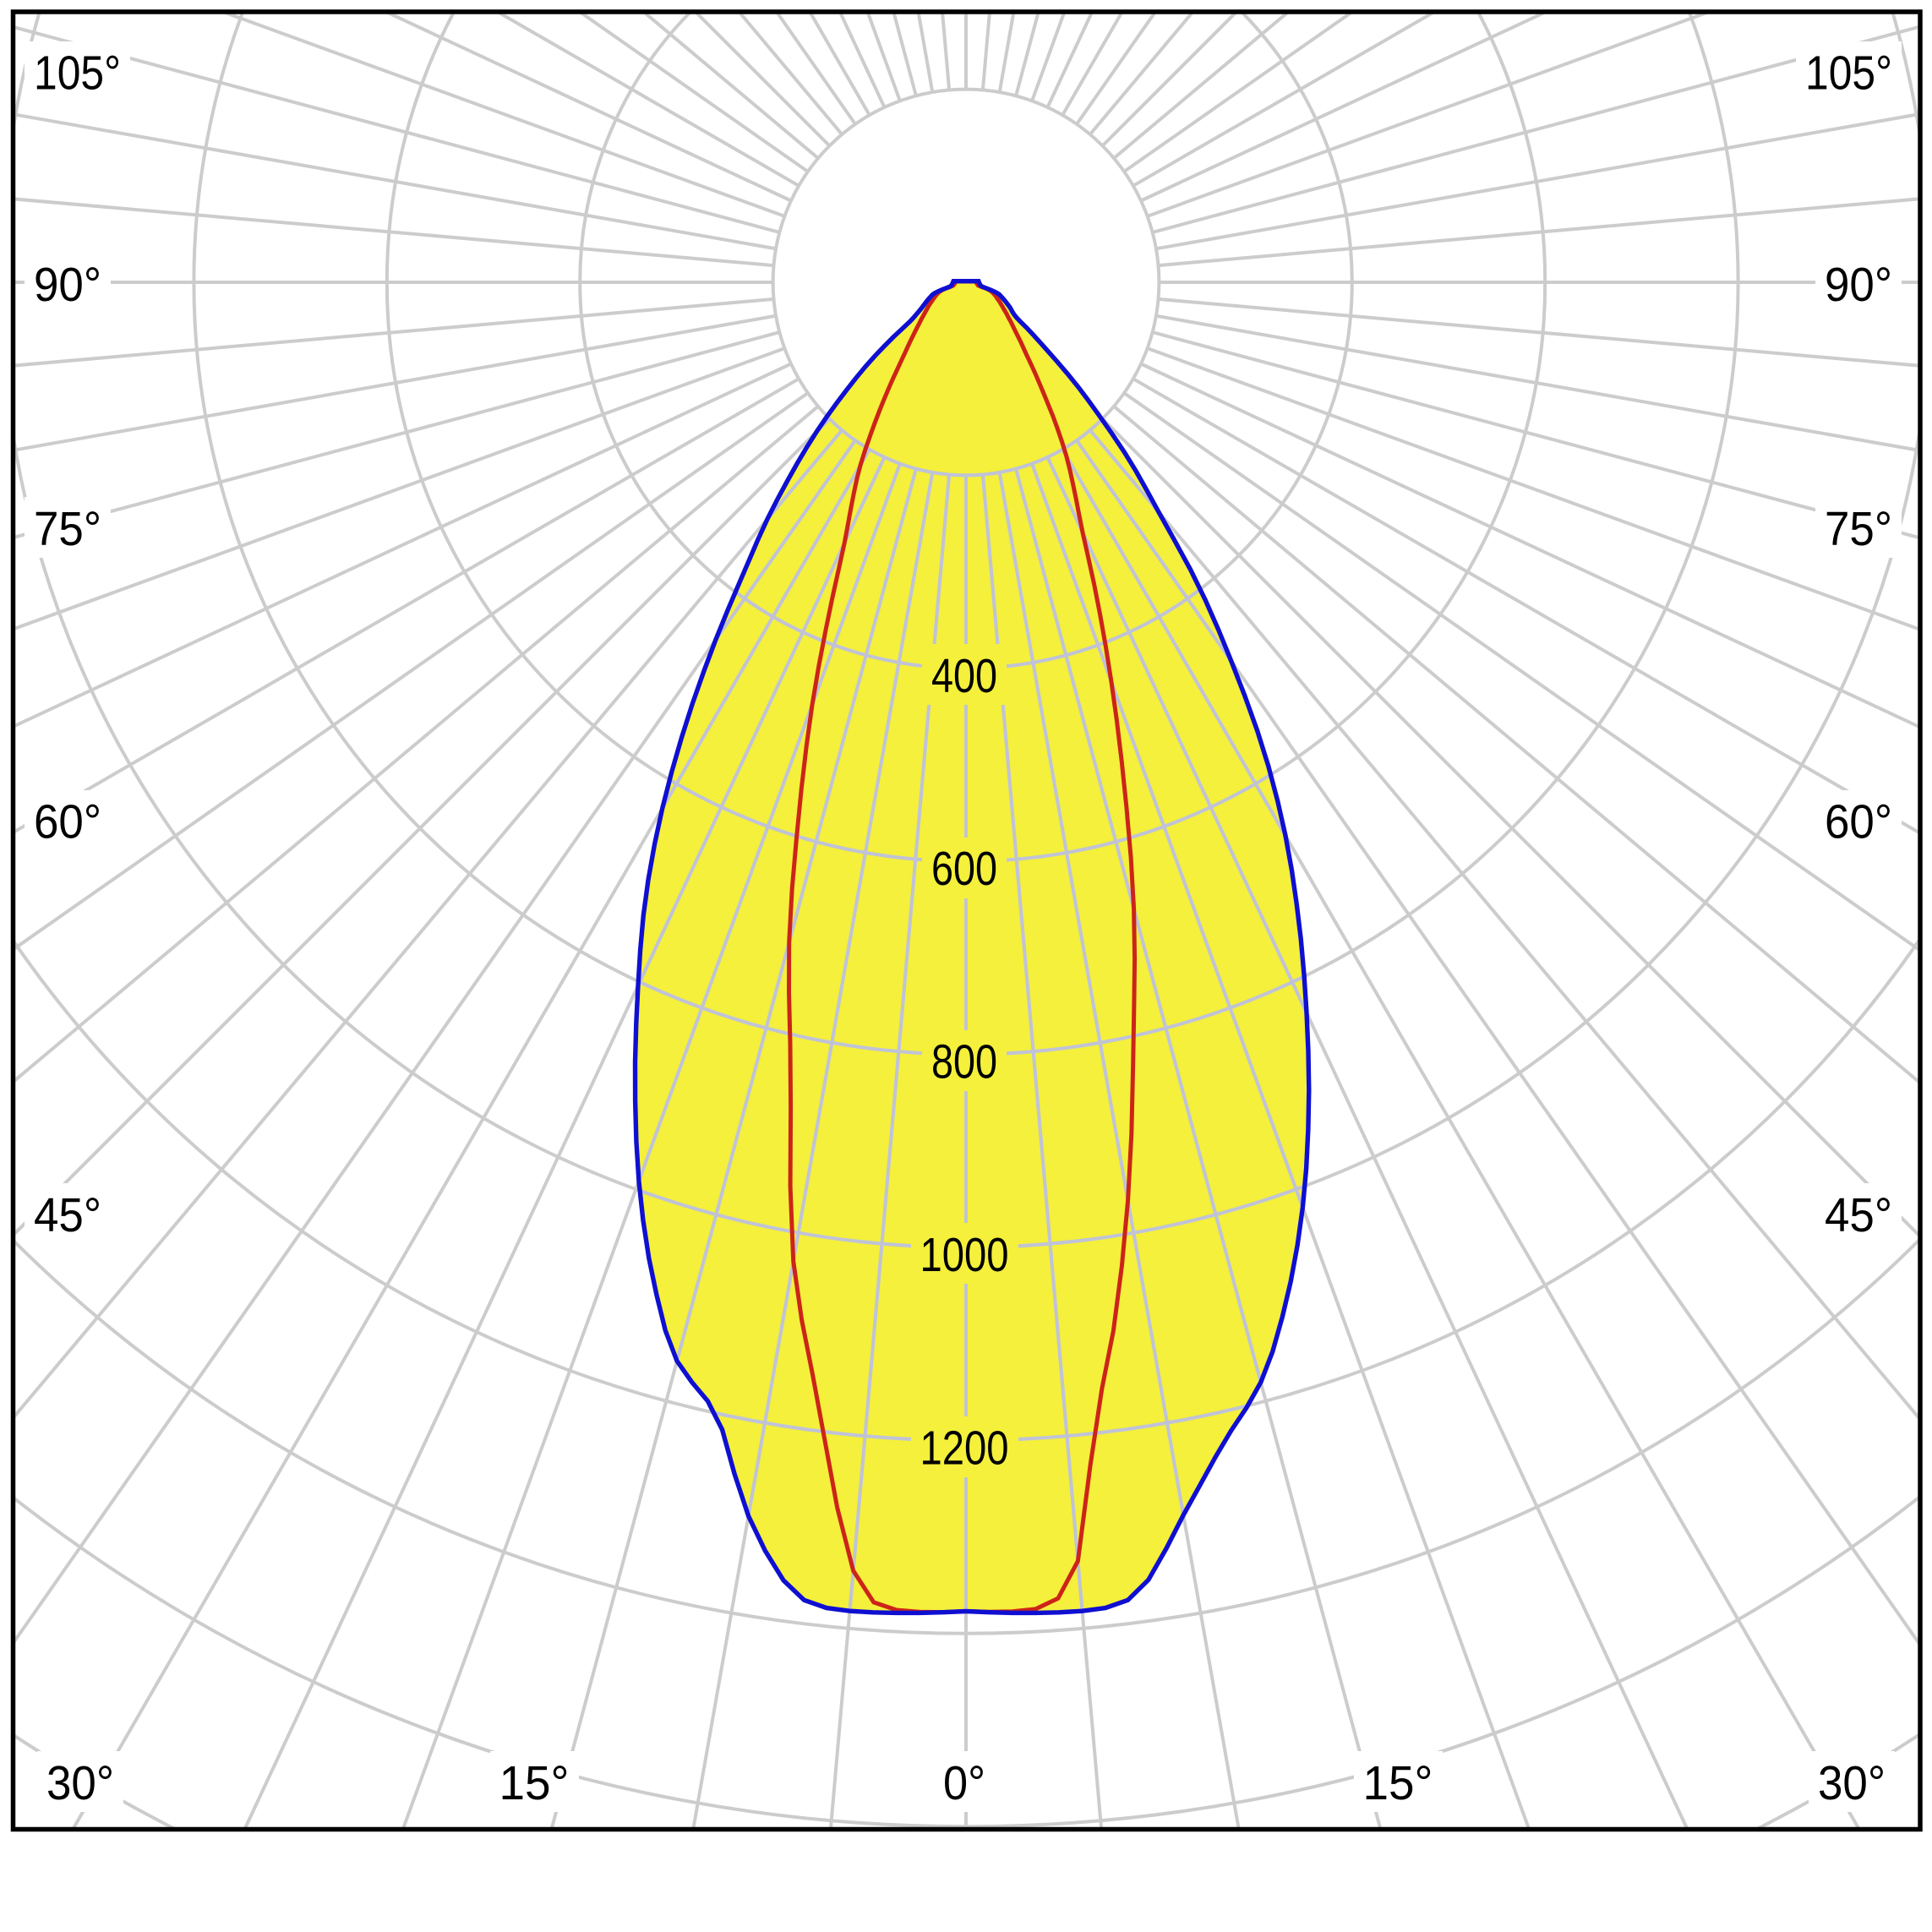  What do you see at coordinates (964, 1255) in the screenshot?
I see `svg-text: 1000` at bounding box center [964, 1255].